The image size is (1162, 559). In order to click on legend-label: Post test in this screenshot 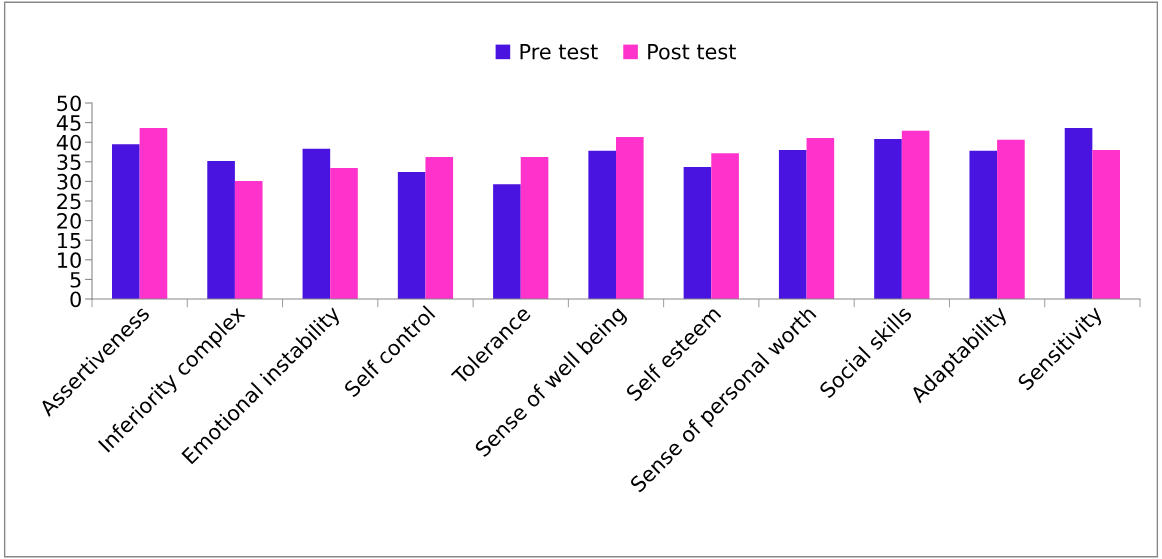, I will do `click(692, 51)`.